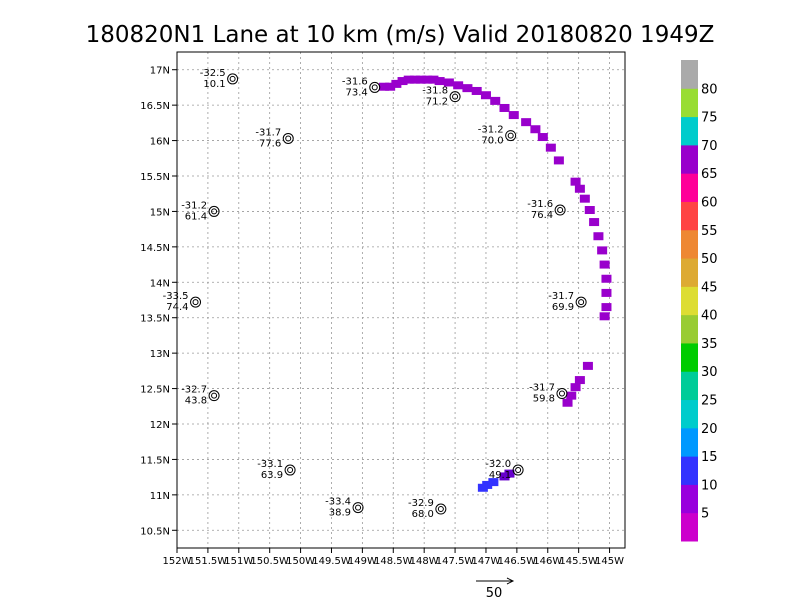 This screenshot has height=600, width=800. Describe the element at coordinates (208, 561) in the screenshot. I see `x-tick-label: 151.5W` at that location.